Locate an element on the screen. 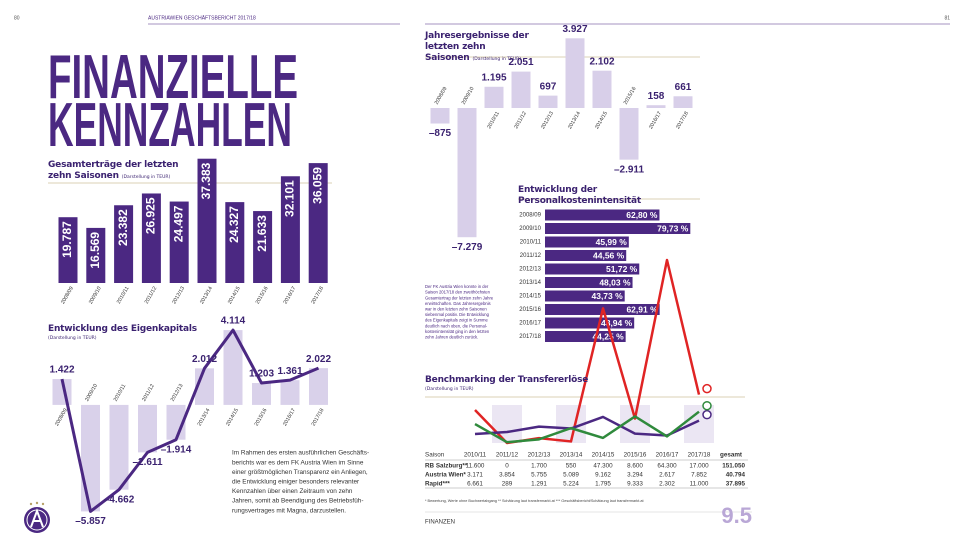 The width and height of the screenshot is (965, 542). table-cell: 5.224 is located at coordinates (571, 484).